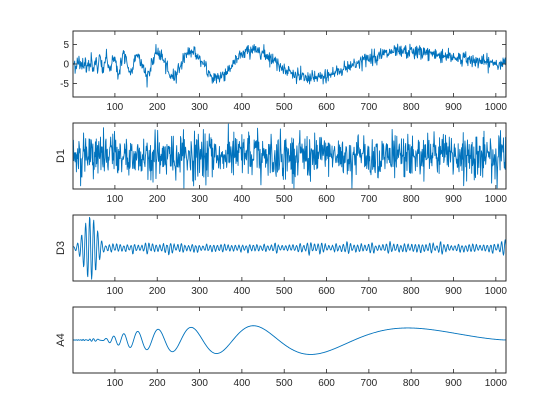  What do you see at coordinates (61, 339) in the screenshot?
I see `y-axis-label: A4` at bounding box center [61, 339].